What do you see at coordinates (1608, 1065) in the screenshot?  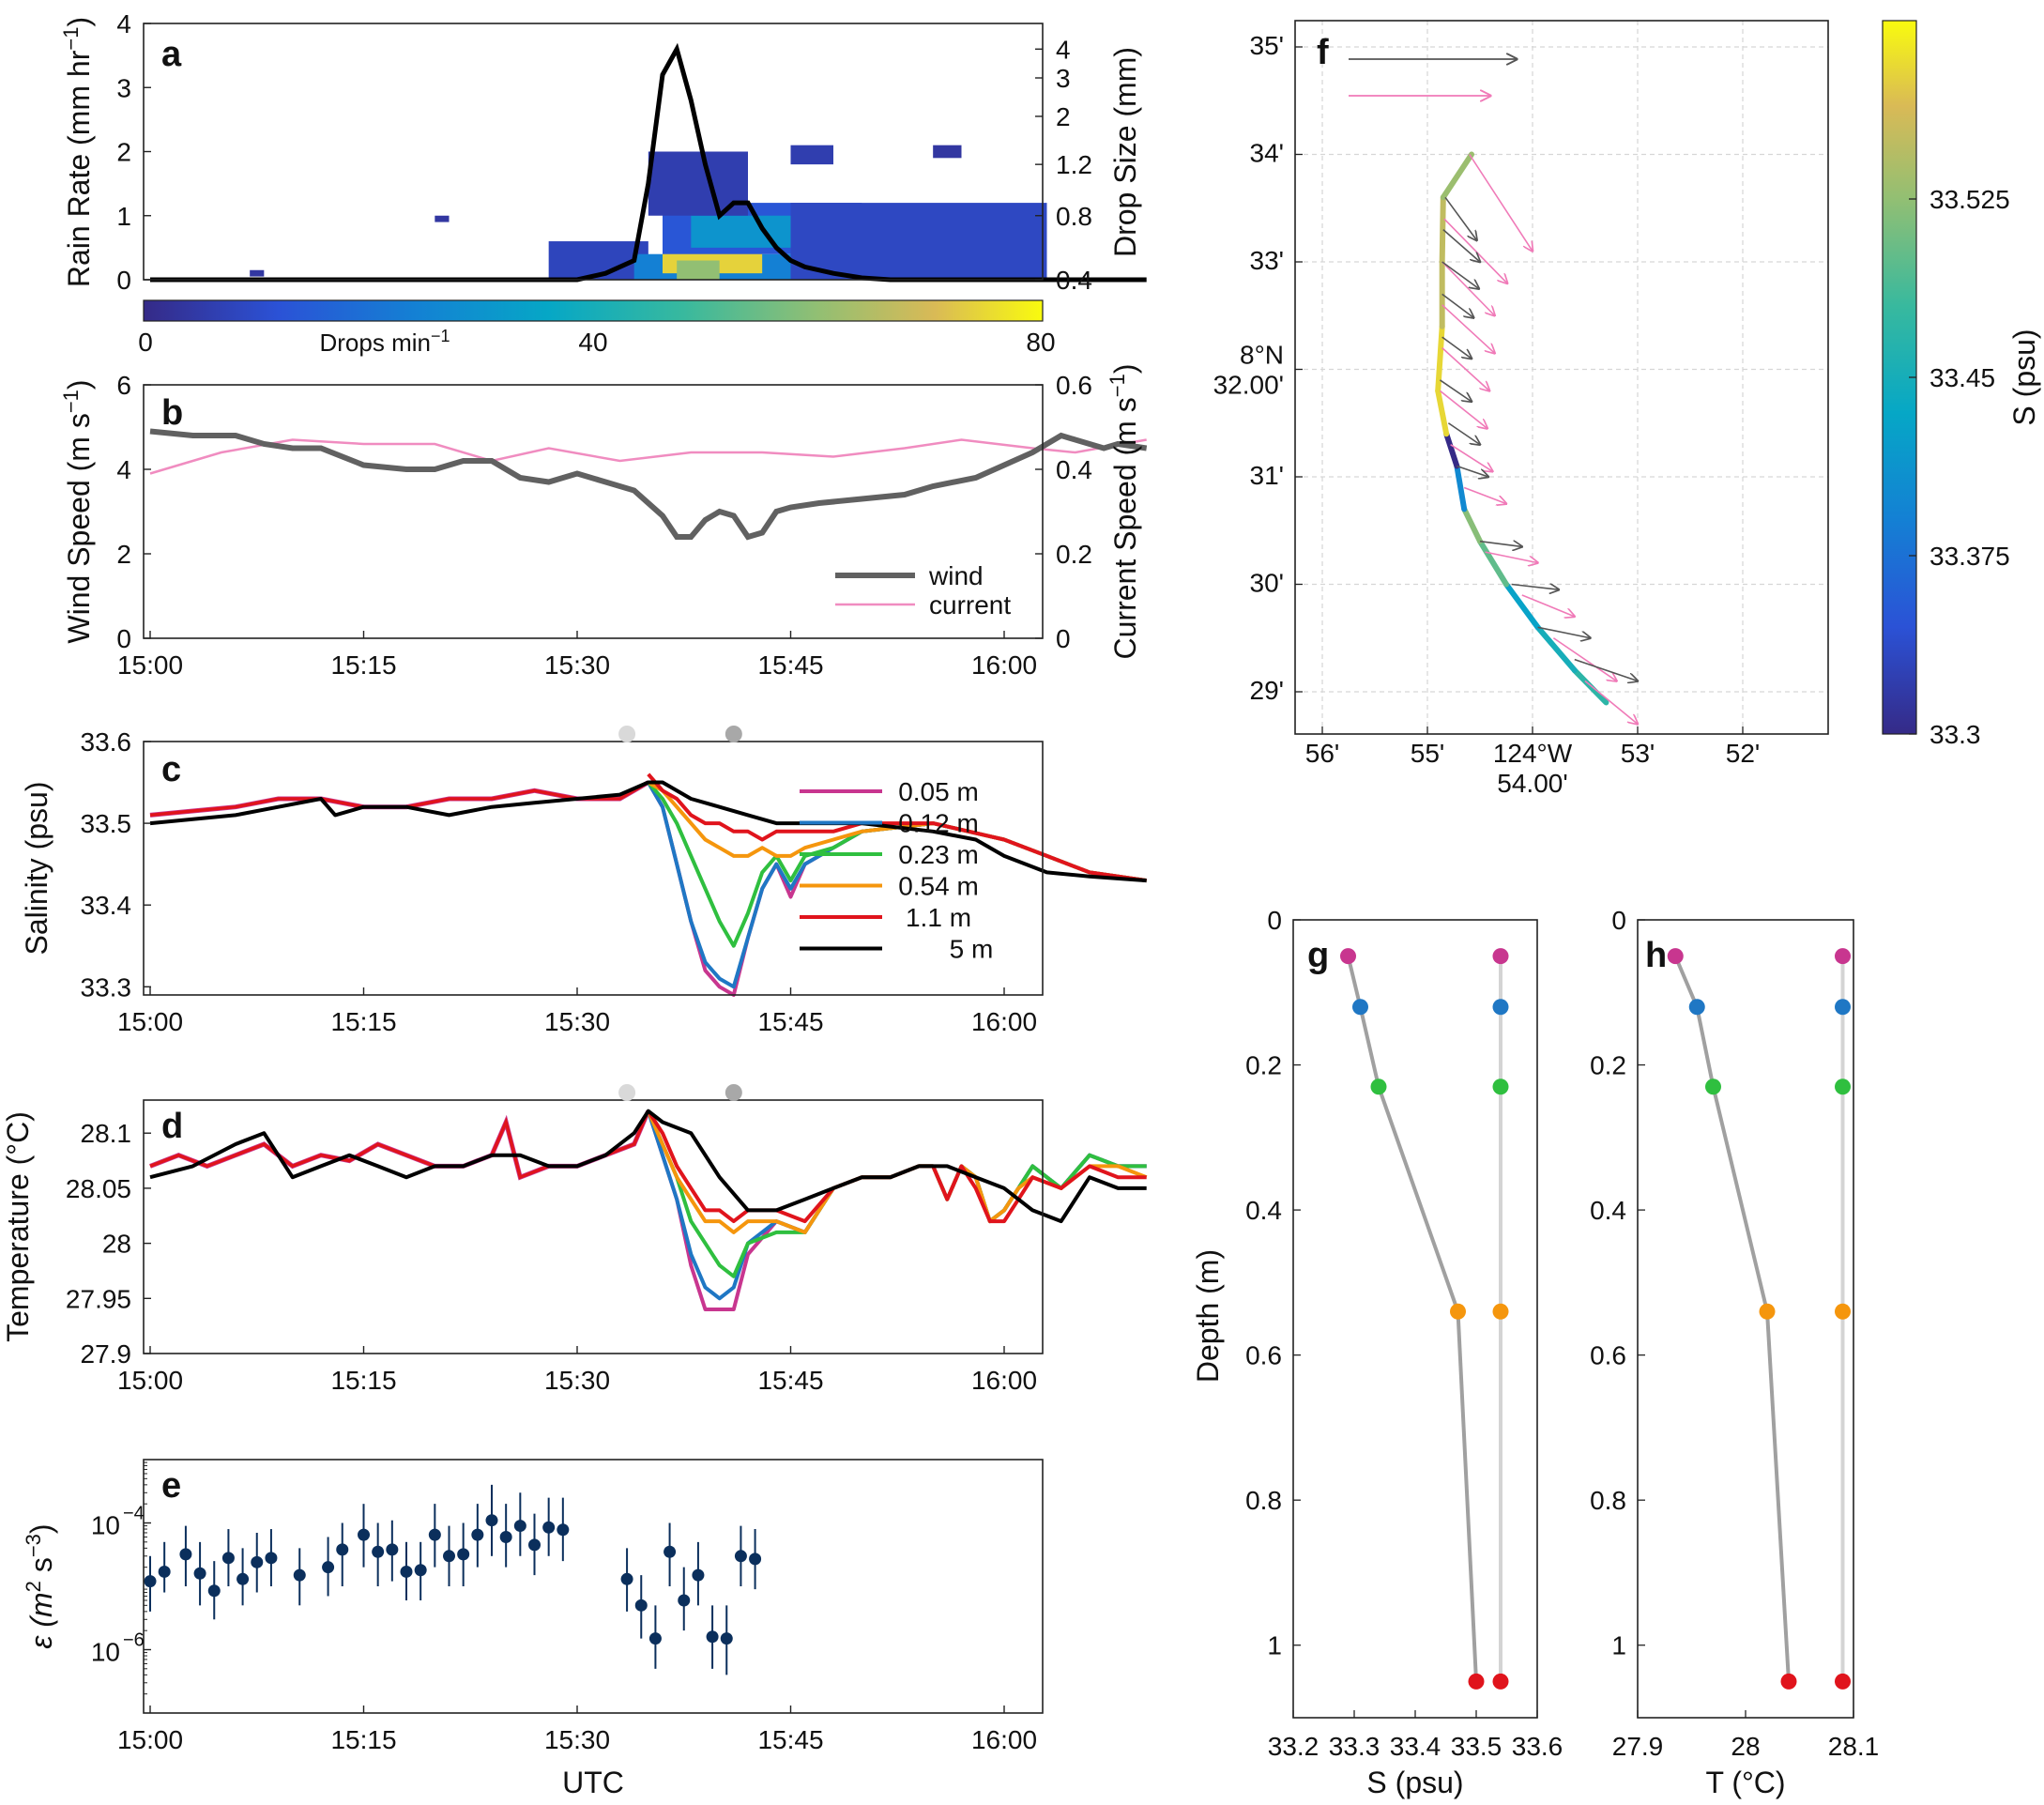 I see `panel-h-y-tick-label: 0.2` at bounding box center [1608, 1065].